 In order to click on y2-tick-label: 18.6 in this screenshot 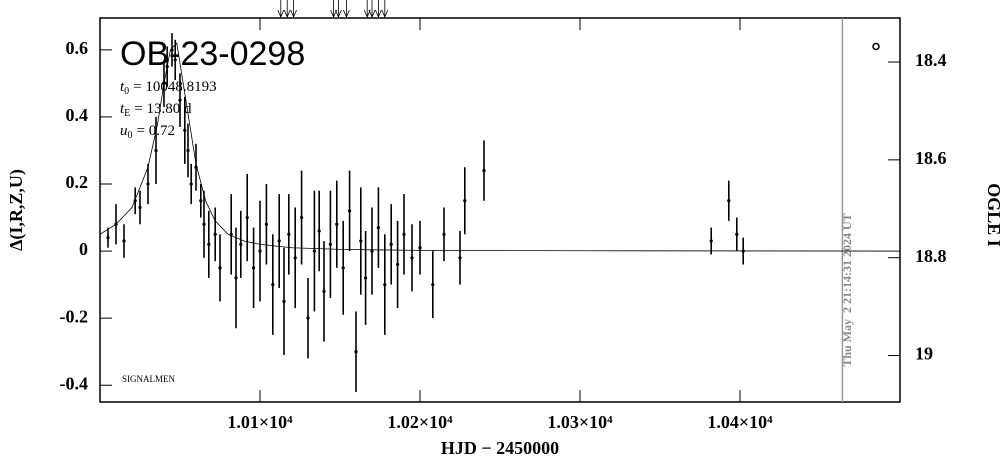, I will do `click(931, 158)`.